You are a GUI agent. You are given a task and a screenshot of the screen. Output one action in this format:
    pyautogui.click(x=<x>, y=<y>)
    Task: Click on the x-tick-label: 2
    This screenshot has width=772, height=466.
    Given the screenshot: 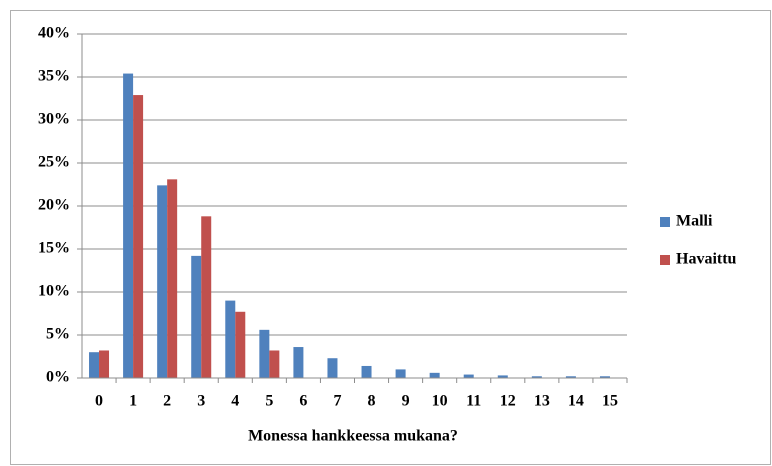 What is the action you would take?
    pyautogui.click(x=167, y=401)
    